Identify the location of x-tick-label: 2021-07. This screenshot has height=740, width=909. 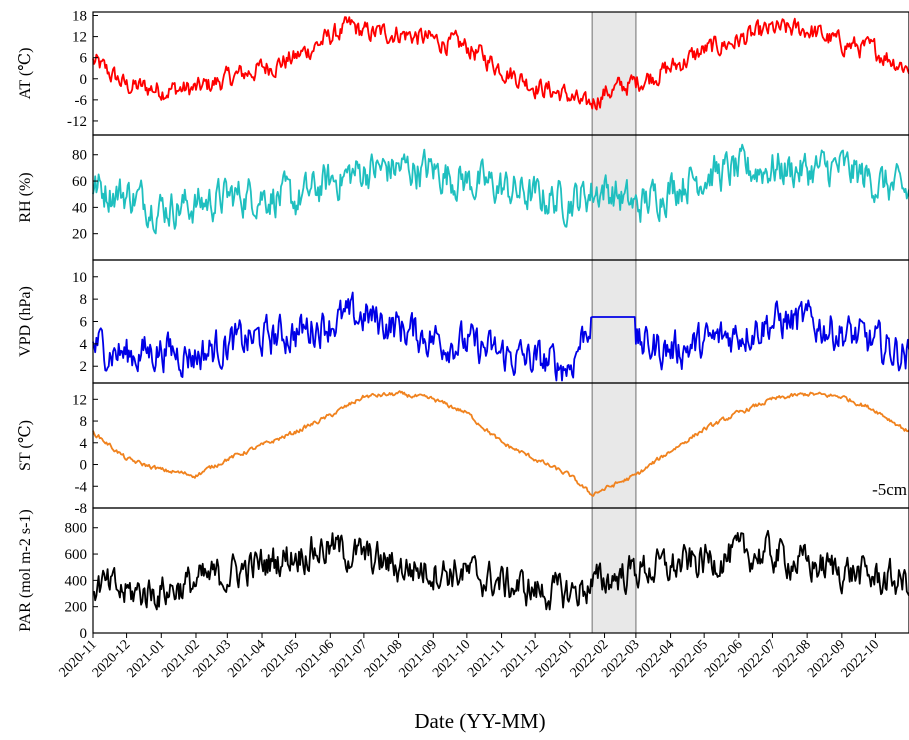
(349, 659).